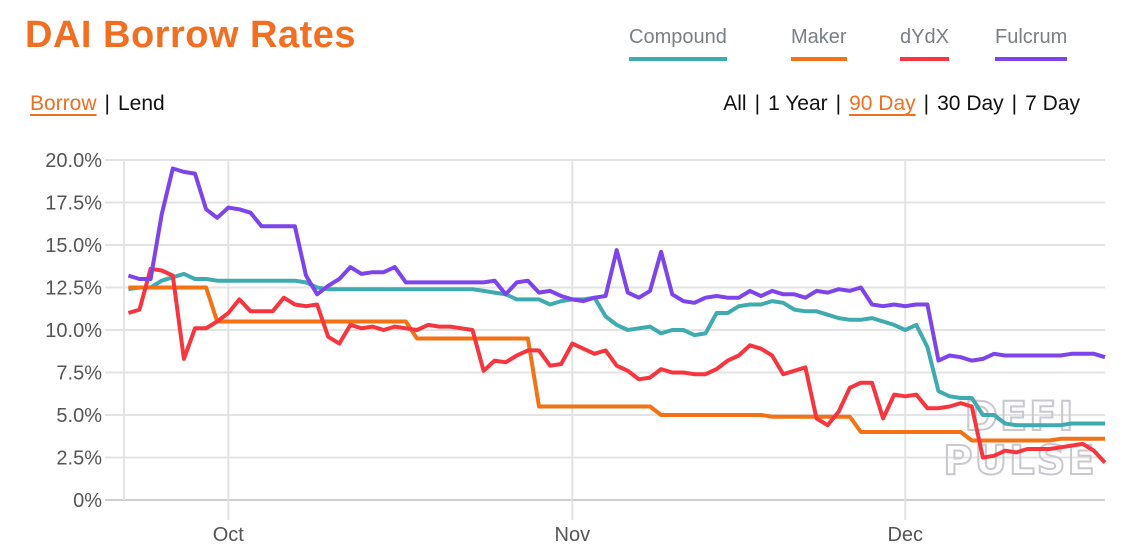  What do you see at coordinates (1020, 417) in the screenshot?
I see `watermark-line-1: DEFI` at bounding box center [1020, 417].